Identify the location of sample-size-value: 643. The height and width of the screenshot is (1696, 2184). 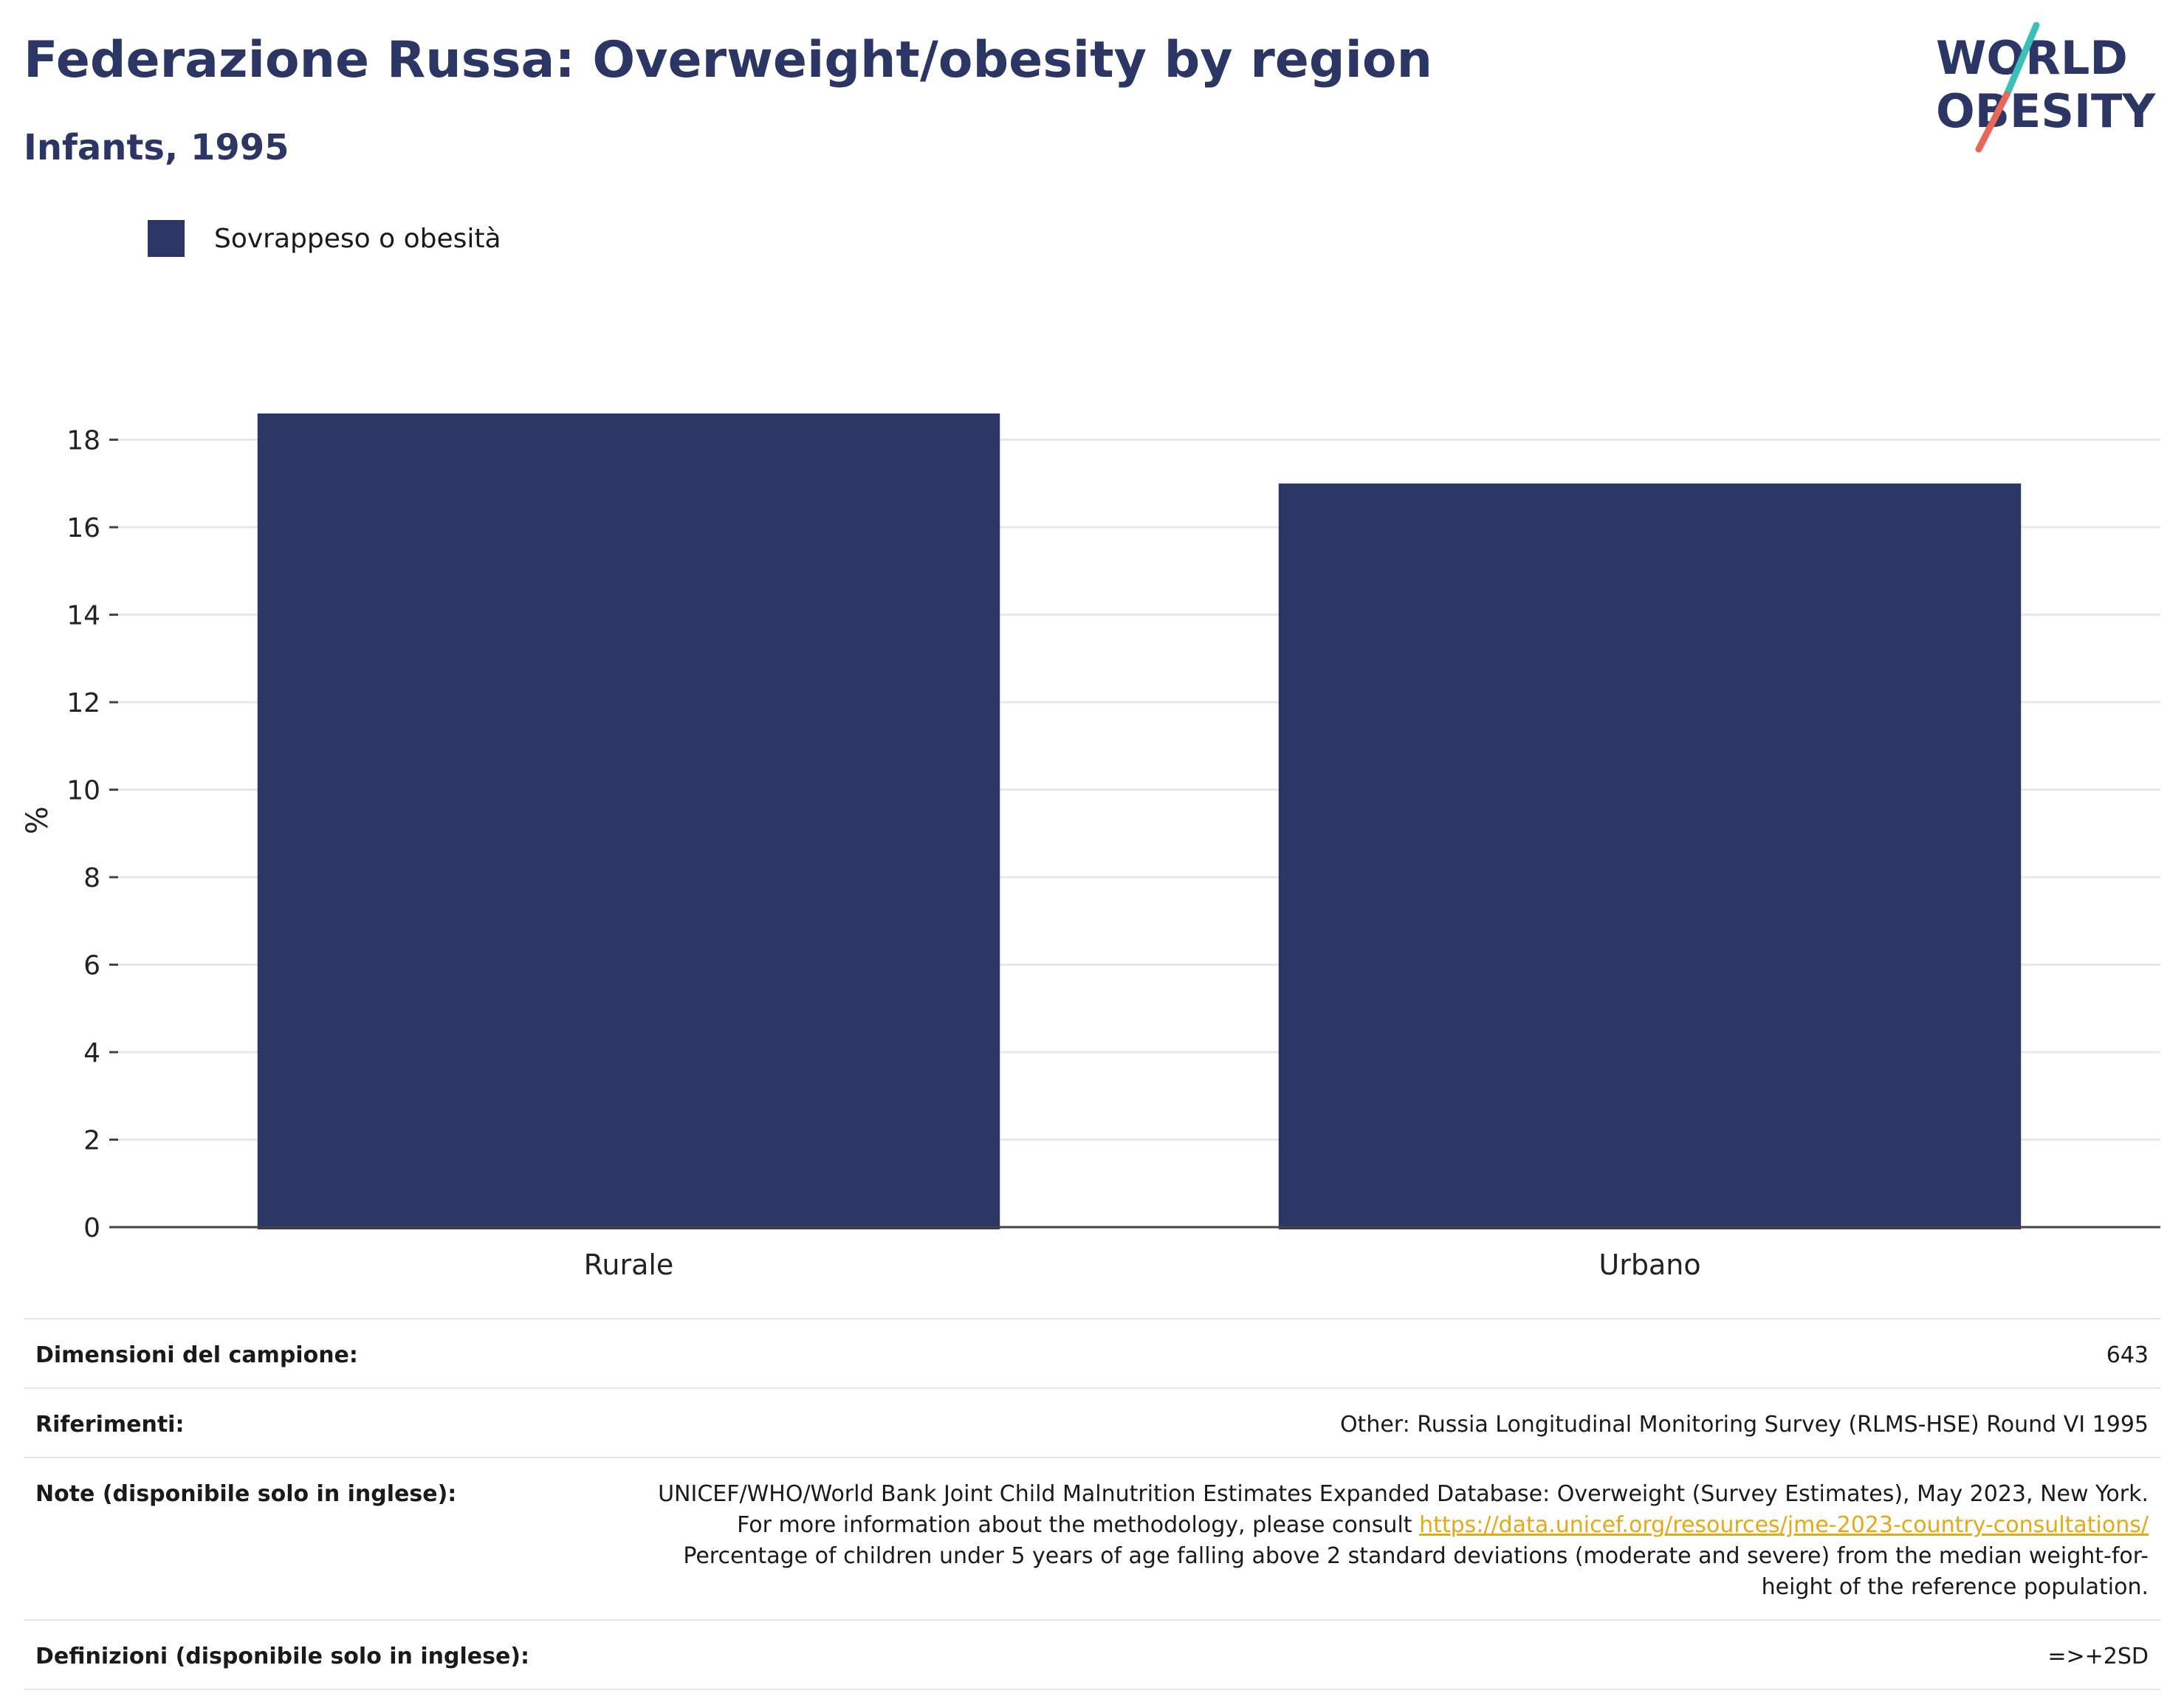
(2128, 1355).